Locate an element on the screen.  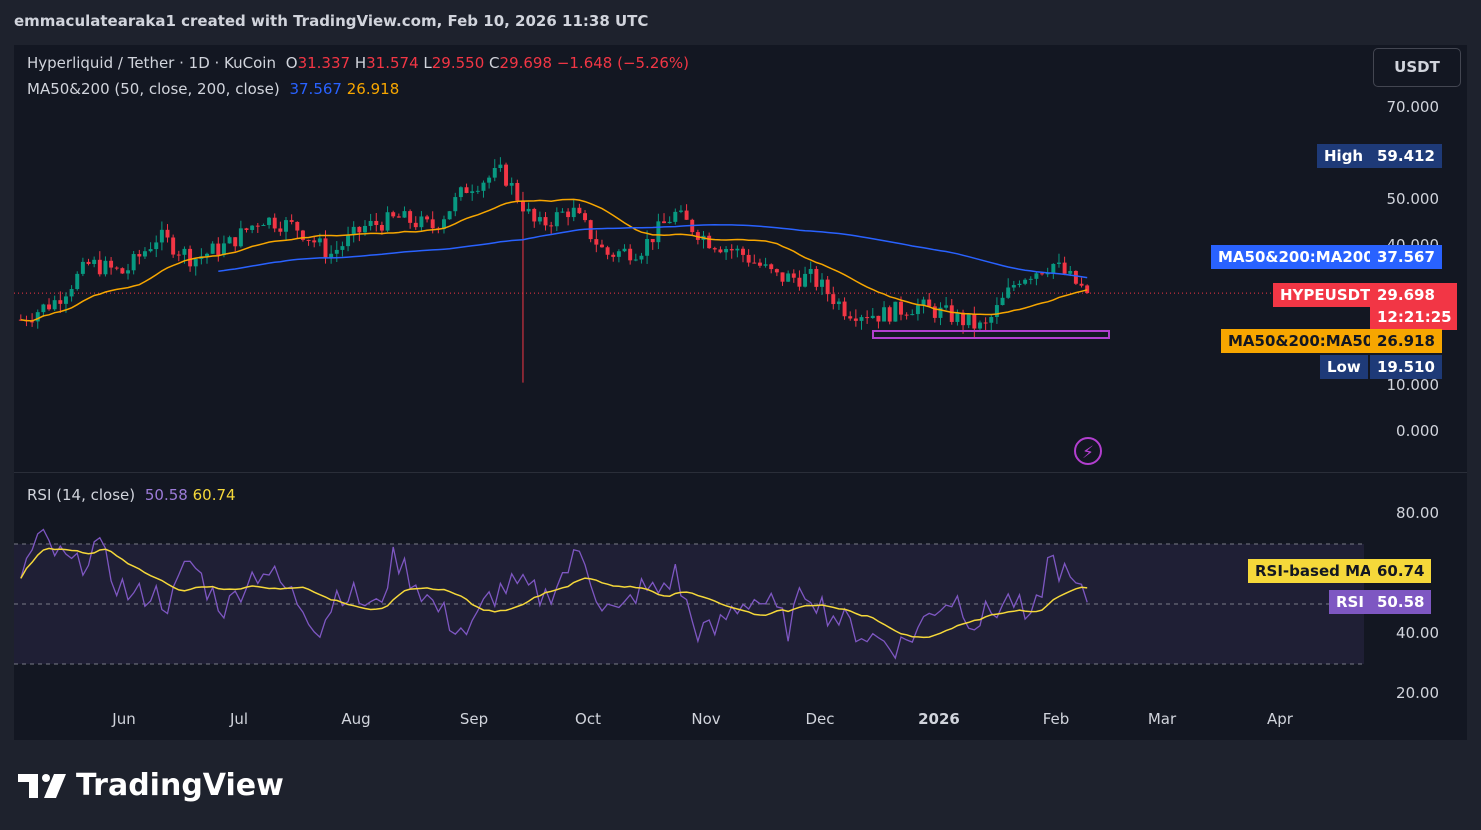
change-value: −1.648 (−5.26%) is located at coordinates (623, 63).